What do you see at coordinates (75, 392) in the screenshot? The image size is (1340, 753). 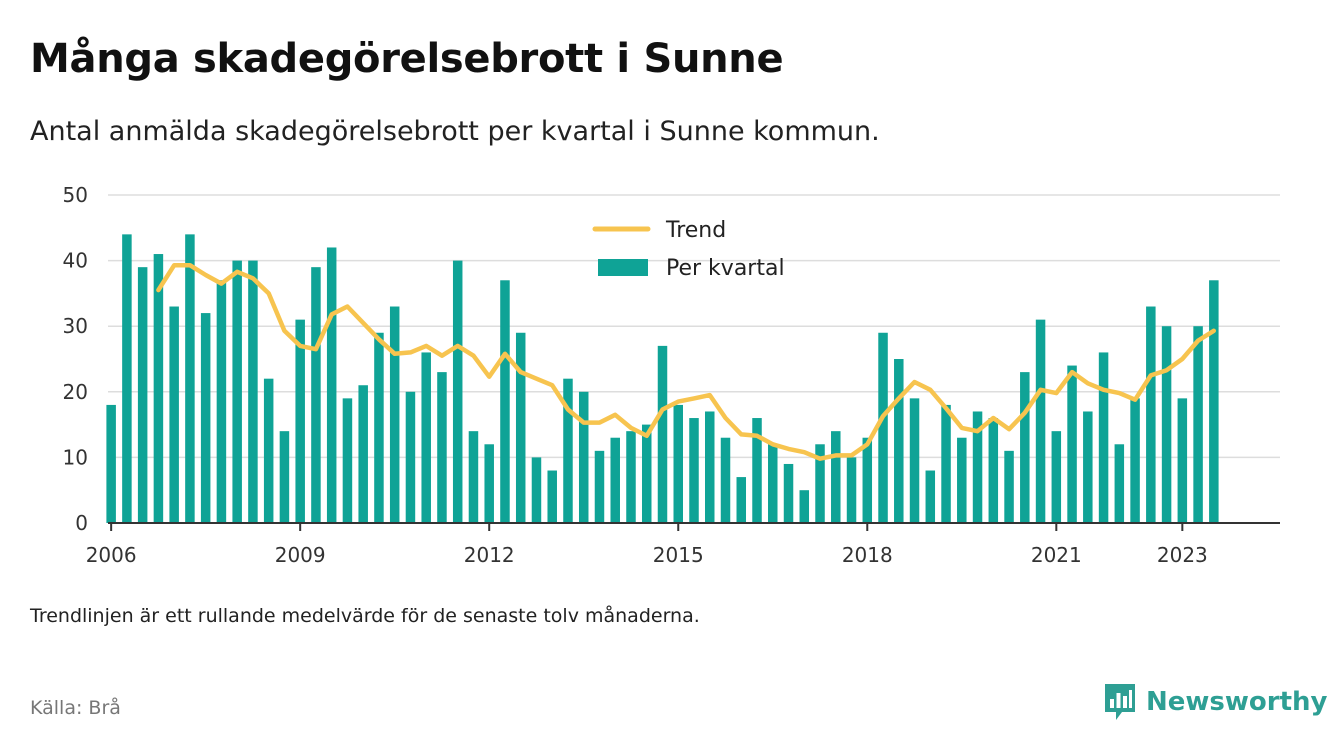 I see `y-tick-label: 20` at bounding box center [75, 392].